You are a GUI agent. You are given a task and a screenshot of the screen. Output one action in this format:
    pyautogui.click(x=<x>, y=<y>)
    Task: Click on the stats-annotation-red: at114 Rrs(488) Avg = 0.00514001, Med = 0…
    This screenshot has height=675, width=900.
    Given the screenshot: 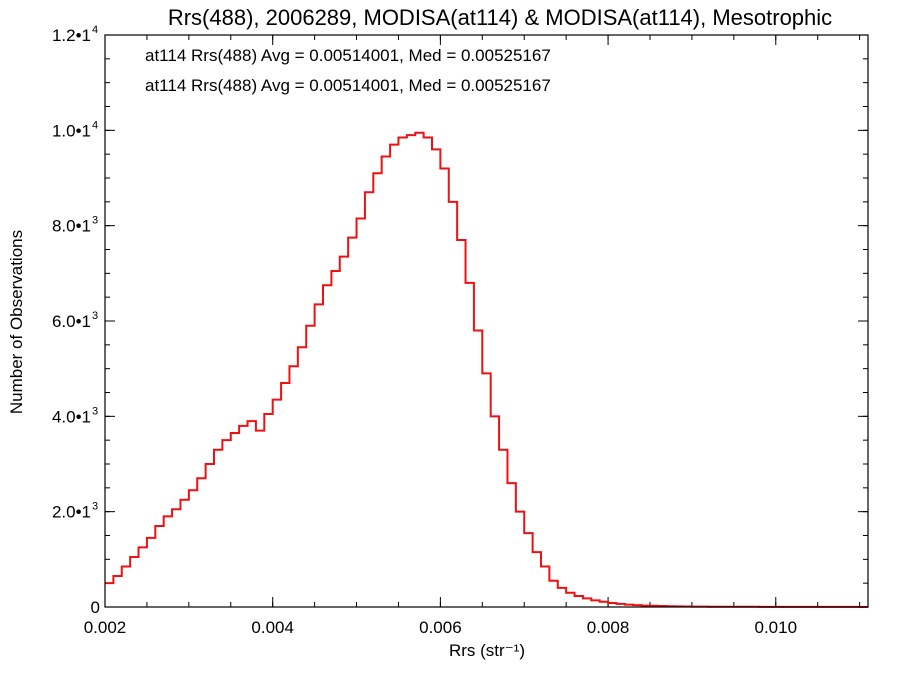 What is the action you would take?
    pyautogui.click(x=348, y=85)
    